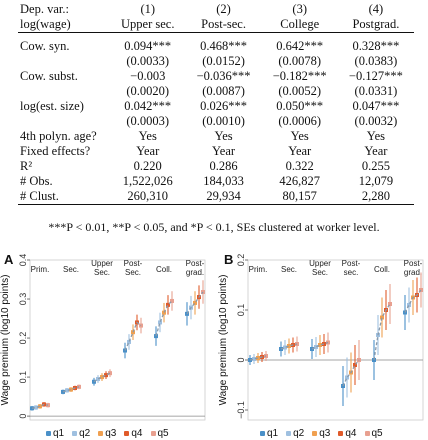  I want to click on row-label: Cow. syn., so click(45, 46).